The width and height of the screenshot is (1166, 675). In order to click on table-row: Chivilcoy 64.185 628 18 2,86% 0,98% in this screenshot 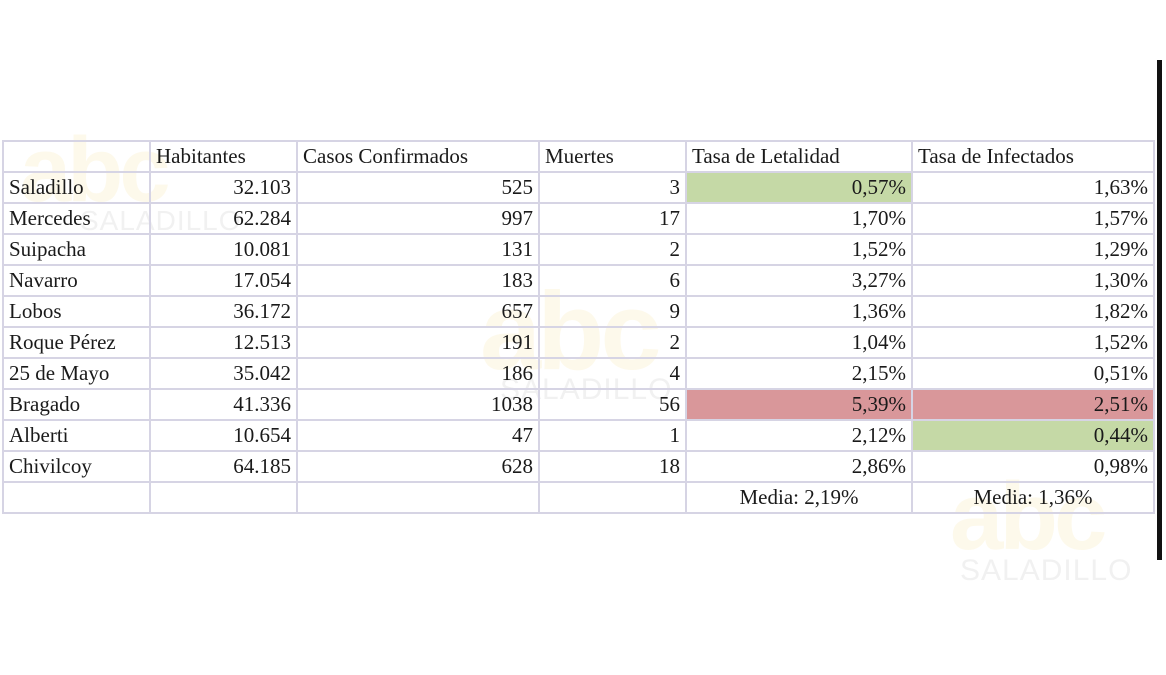, I will do `click(578, 466)`.